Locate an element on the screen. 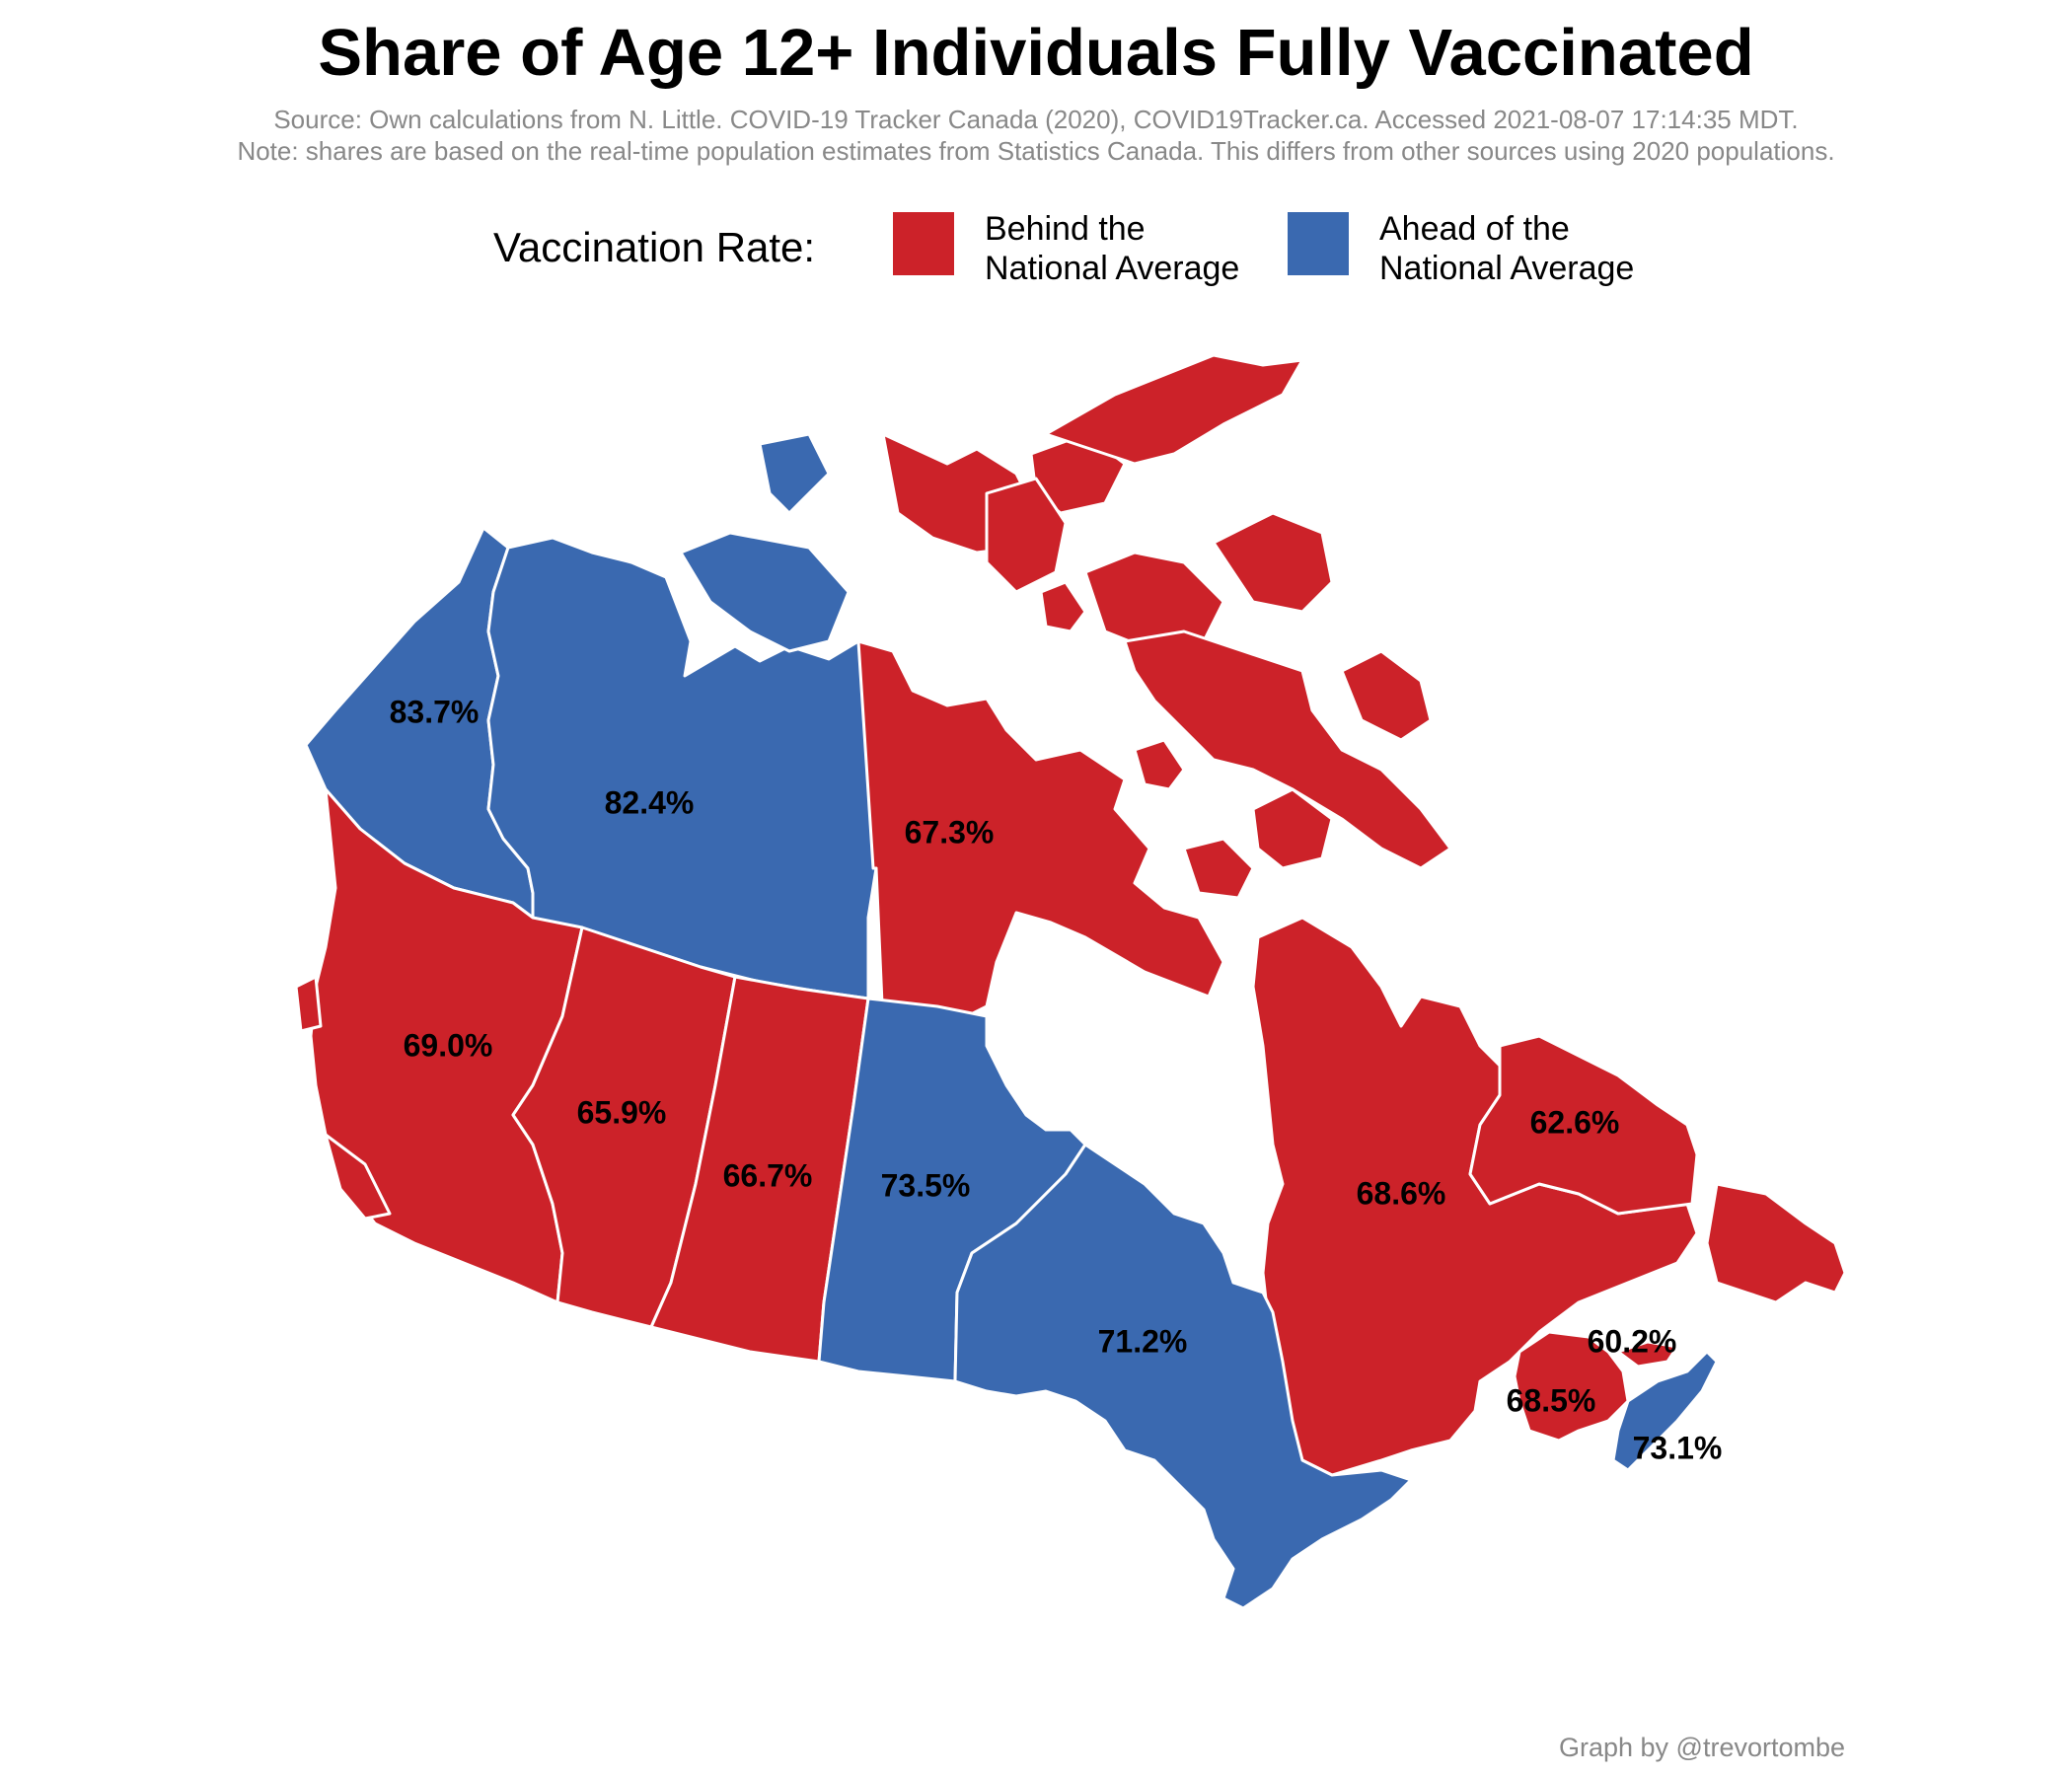  region-new-brunswick is located at coordinates (1572, 1387).